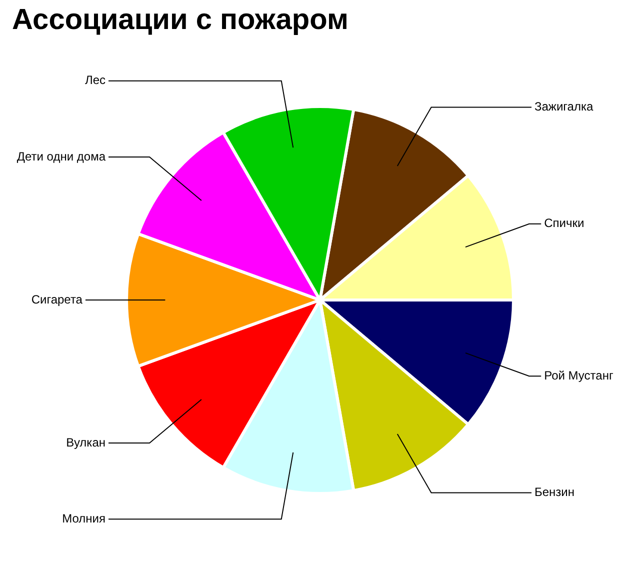 This screenshot has width=640, height=565. Describe the element at coordinates (579, 375) in the screenshot. I see `slice-label: Рой Мустанг` at that location.